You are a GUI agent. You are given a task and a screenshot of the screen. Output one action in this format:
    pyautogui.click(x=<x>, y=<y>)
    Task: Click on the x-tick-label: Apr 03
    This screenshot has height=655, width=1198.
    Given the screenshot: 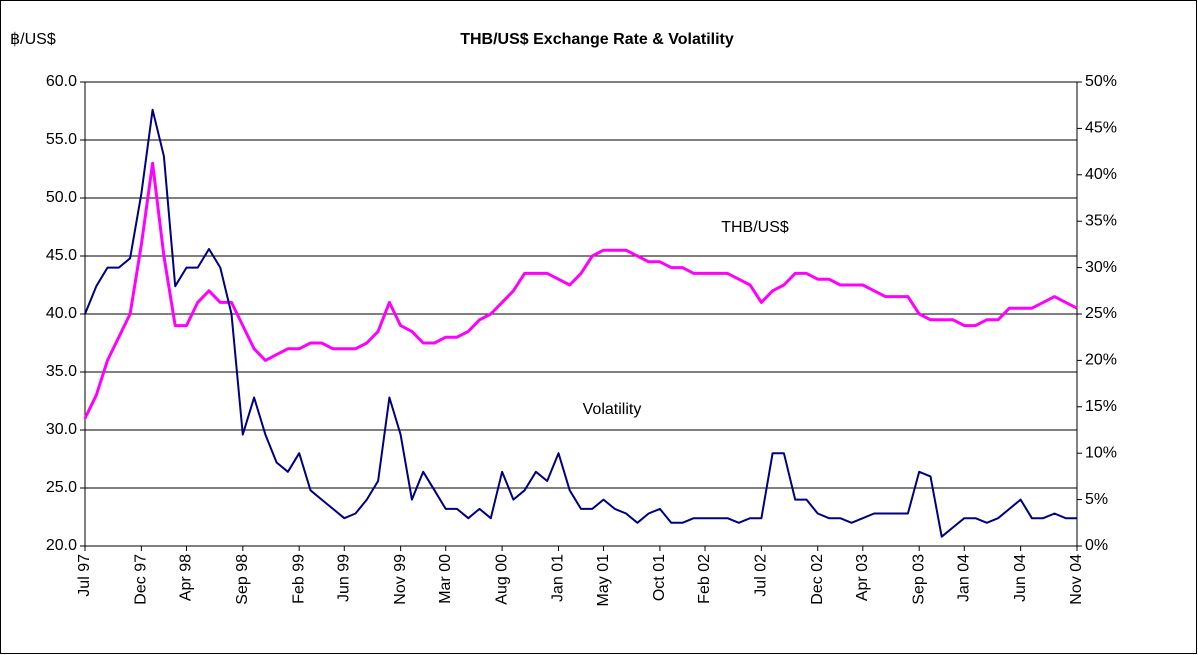 What is the action you would take?
    pyautogui.click(x=862, y=577)
    